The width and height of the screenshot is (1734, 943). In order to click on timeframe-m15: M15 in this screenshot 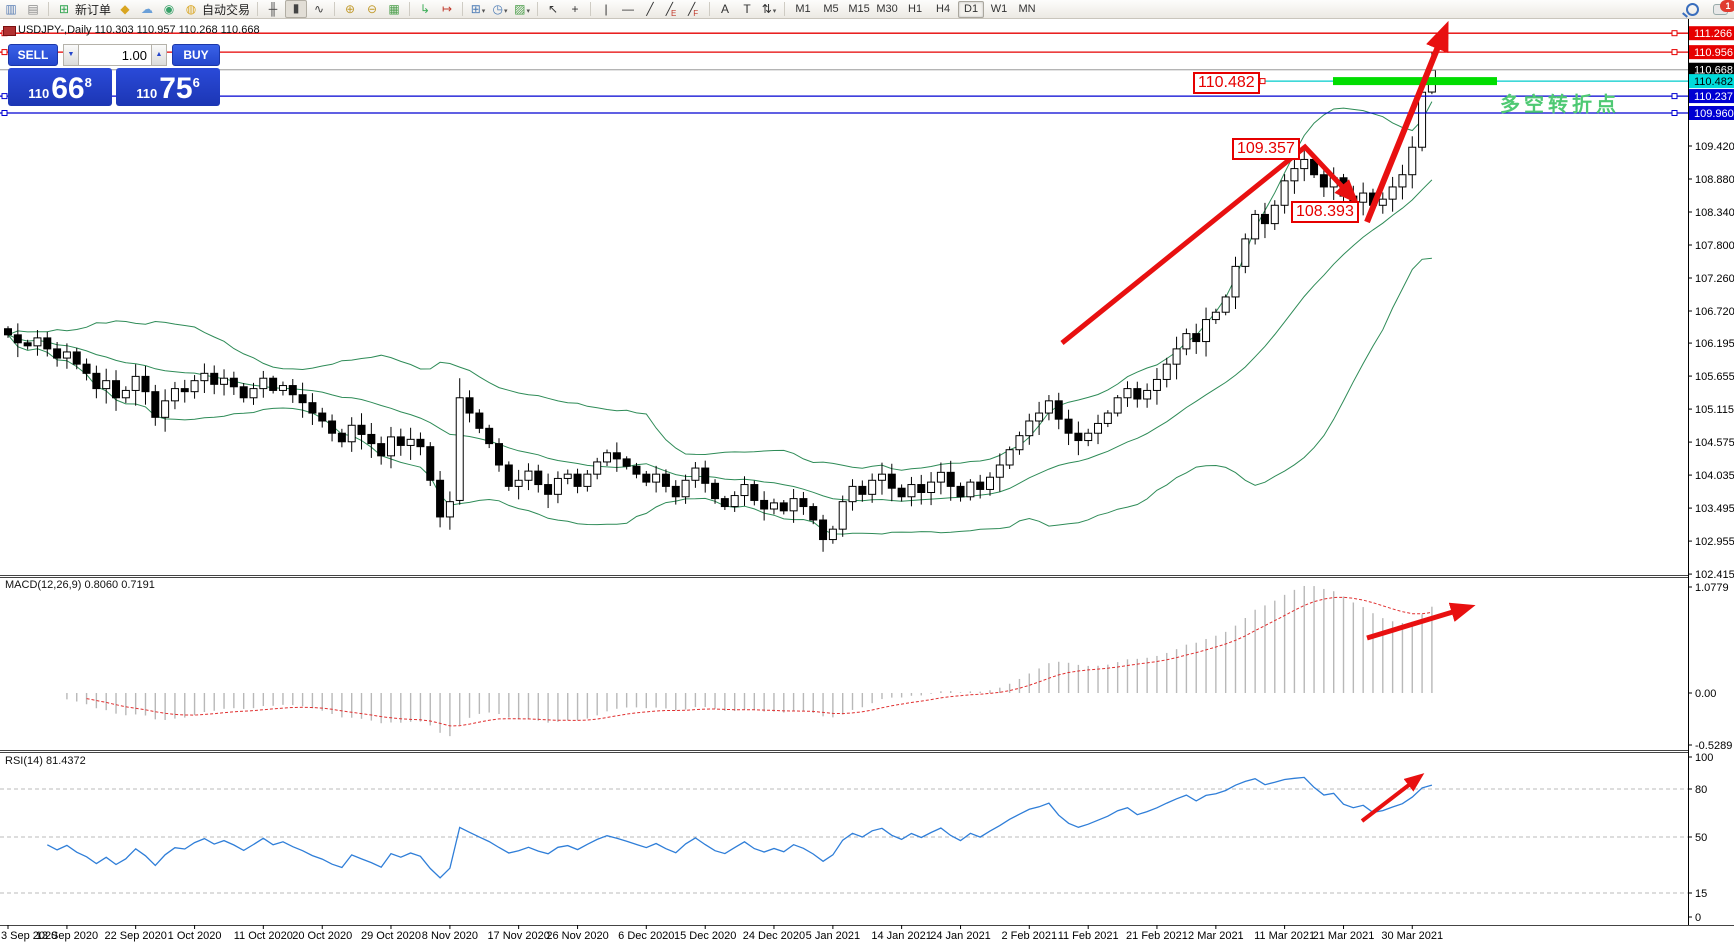, I will do `click(859, 8)`.